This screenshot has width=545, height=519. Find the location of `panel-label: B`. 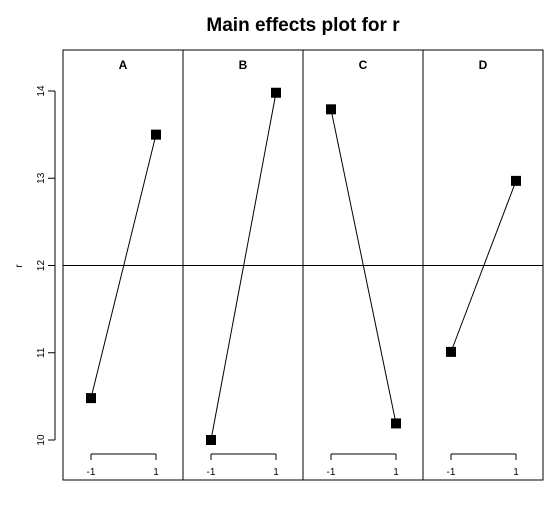

panel-label: B is located at coordinates (243, 65).